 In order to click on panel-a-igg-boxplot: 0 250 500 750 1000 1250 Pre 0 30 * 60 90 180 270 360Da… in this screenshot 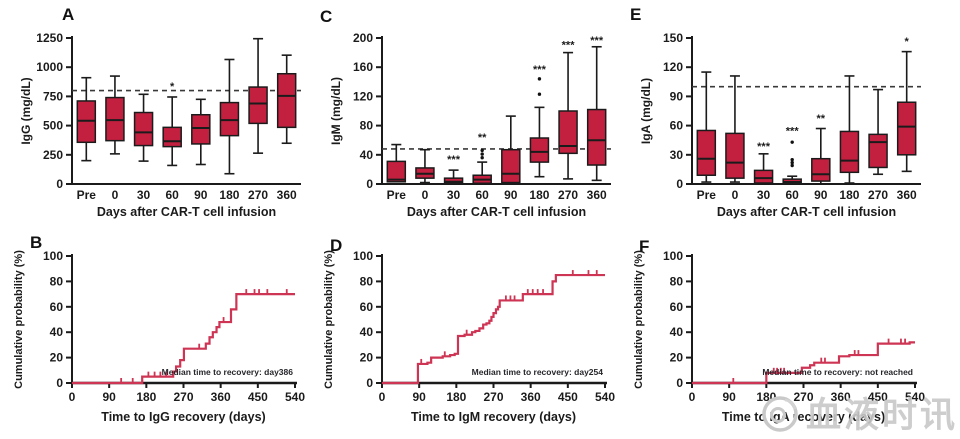, I will do `click(160, 125)`.